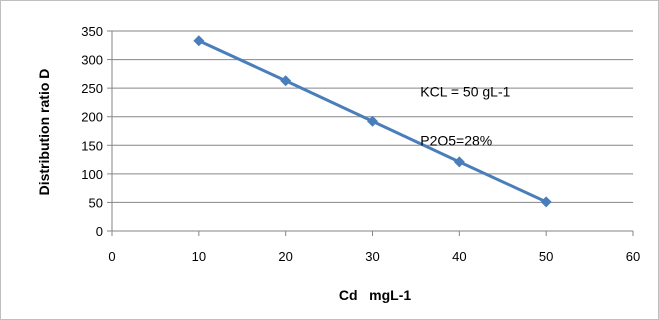 The image size is (659, 320). What do you see at coordinates (465, 116) in the screenshot?
I see `annotations: KCL = 50 gL-1 P2O5=28%` at bounding box center [465, 116].